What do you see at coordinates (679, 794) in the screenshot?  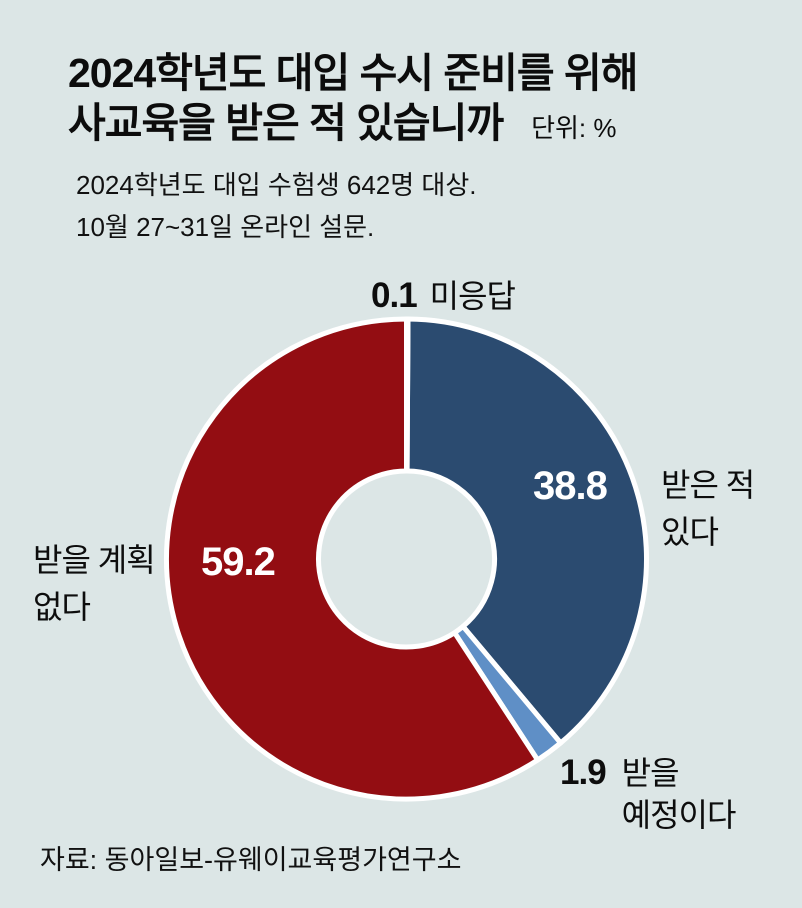 I see `callout-will-receive-label: 받을 예정이다` at bounding box center [679, 794].